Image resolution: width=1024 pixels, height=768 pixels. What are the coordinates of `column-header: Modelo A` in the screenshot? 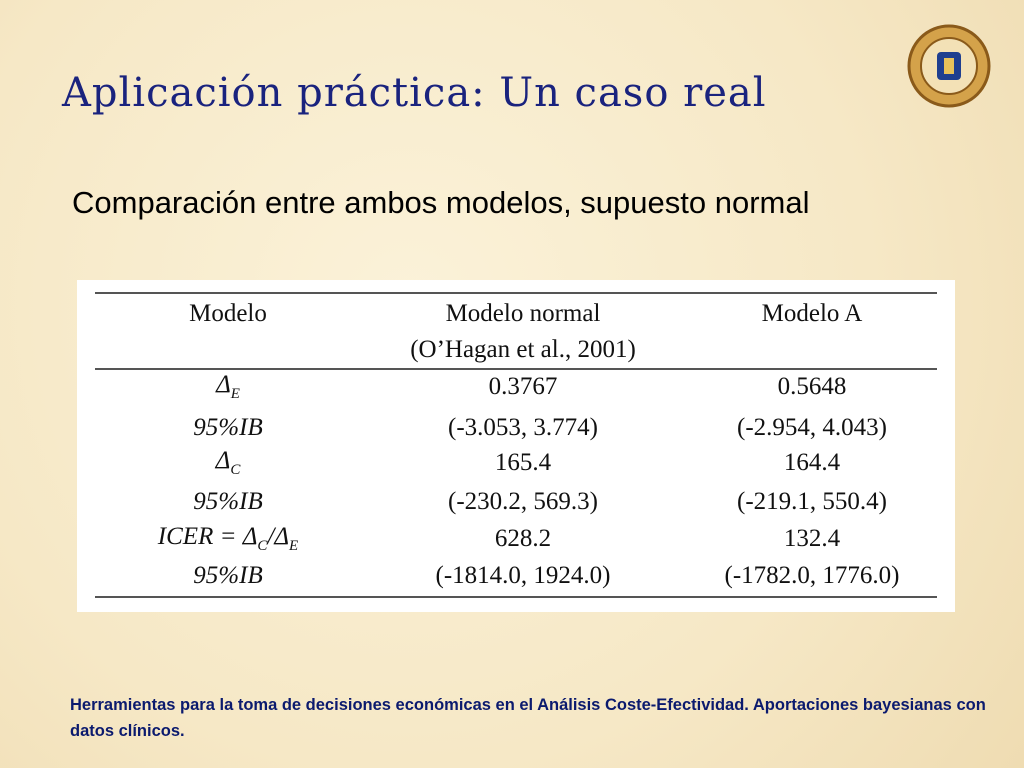 It's located at (812, 313).